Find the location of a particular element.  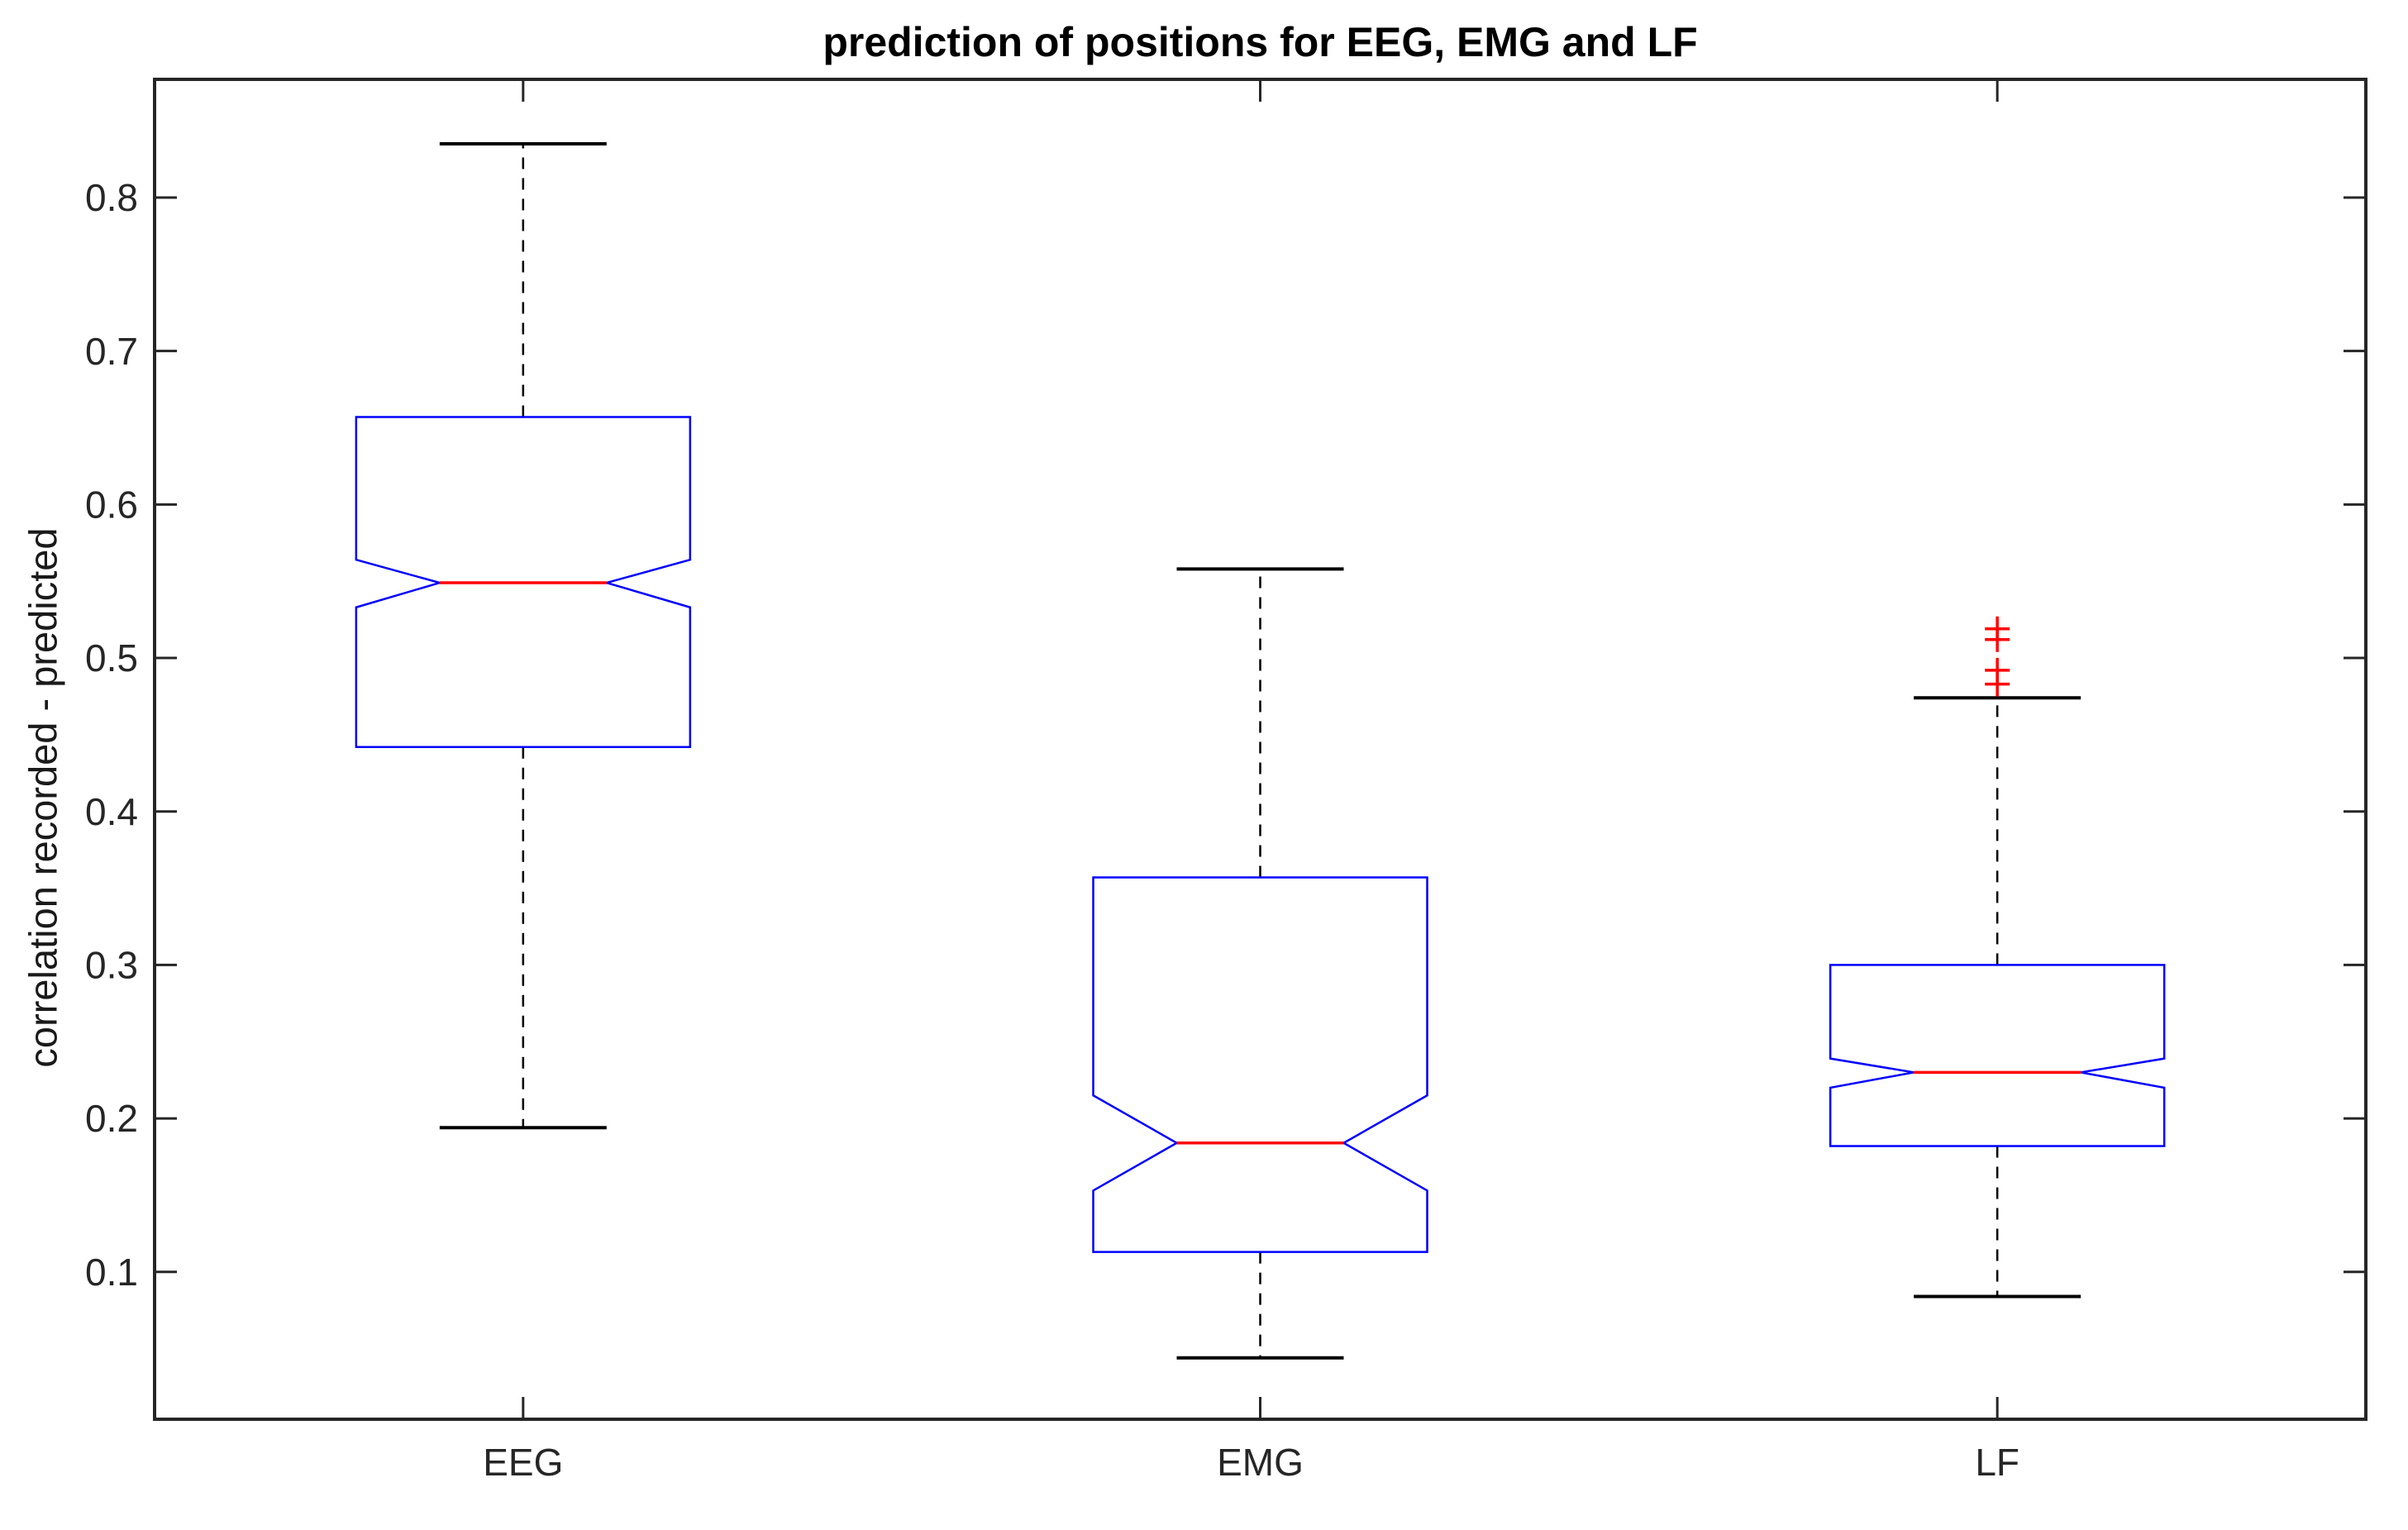

y-tick-label-0.1: 0.1 is located at coordinates (111, 1272).